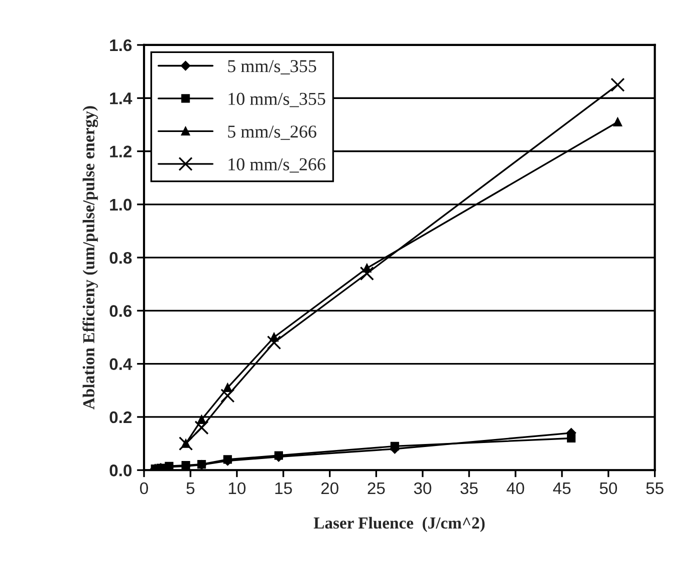 This screenshot has height=584, width=673. What do you see at coordinates (277, 165) in the screenshot?
I see `legend-label: 10 mm/s_266` at bounding box center [277, 165].